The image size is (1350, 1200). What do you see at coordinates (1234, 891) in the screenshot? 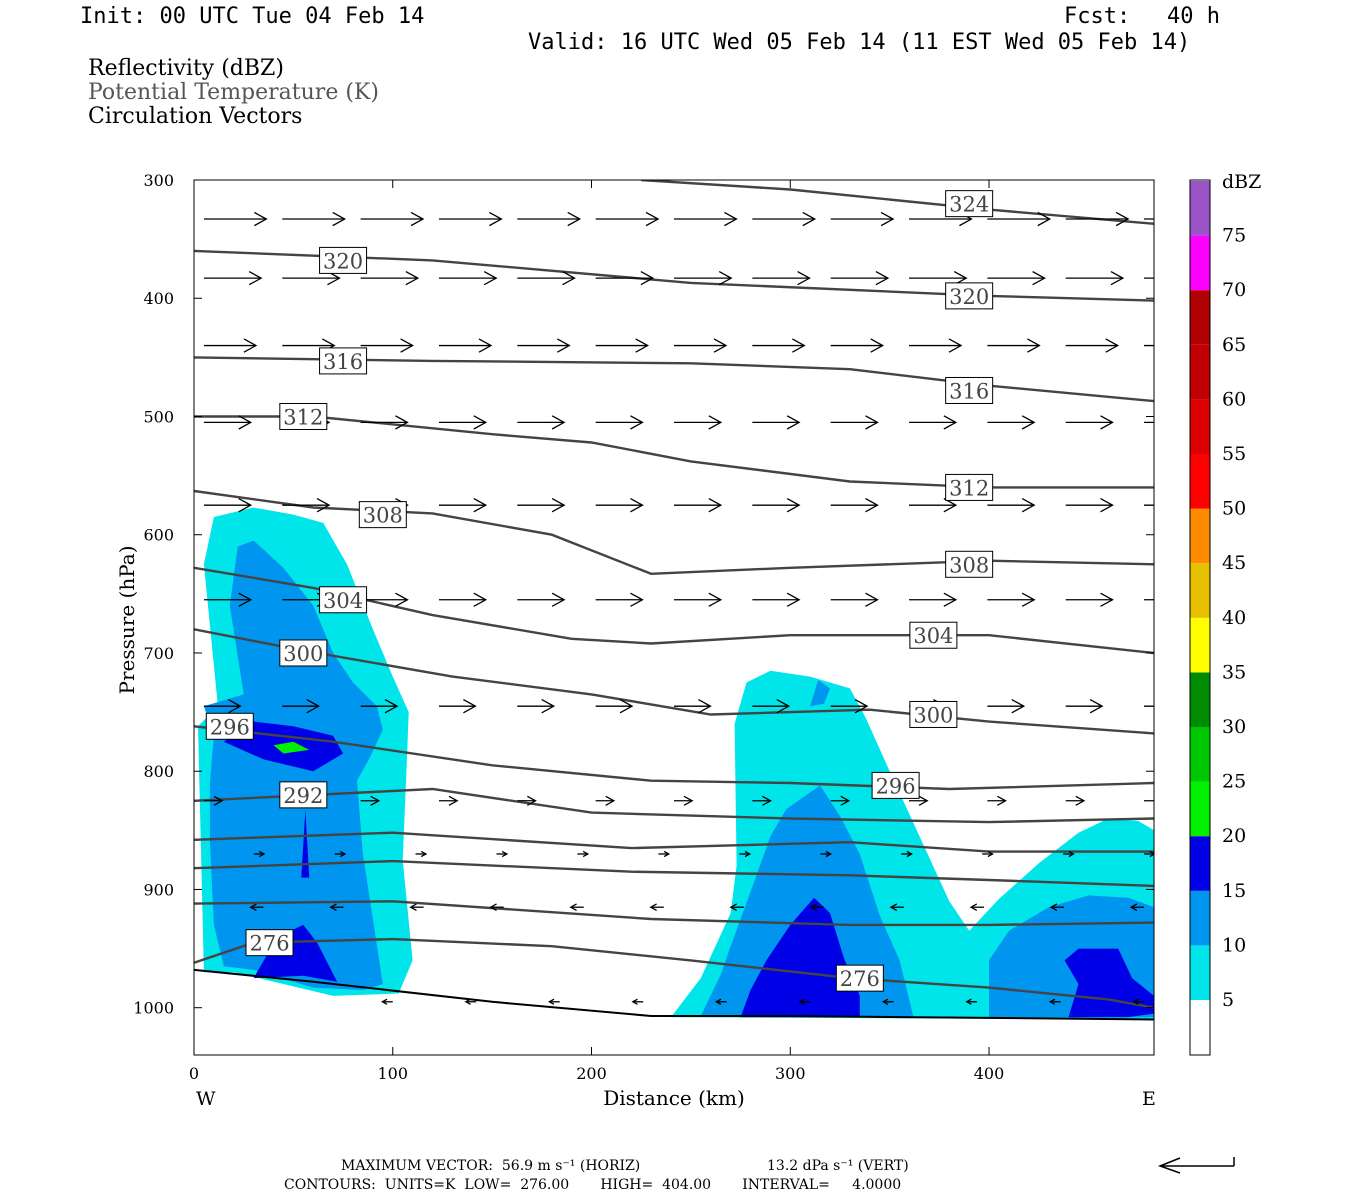
I see `colorbar-label: 15` at bounding box center [1234, 891].